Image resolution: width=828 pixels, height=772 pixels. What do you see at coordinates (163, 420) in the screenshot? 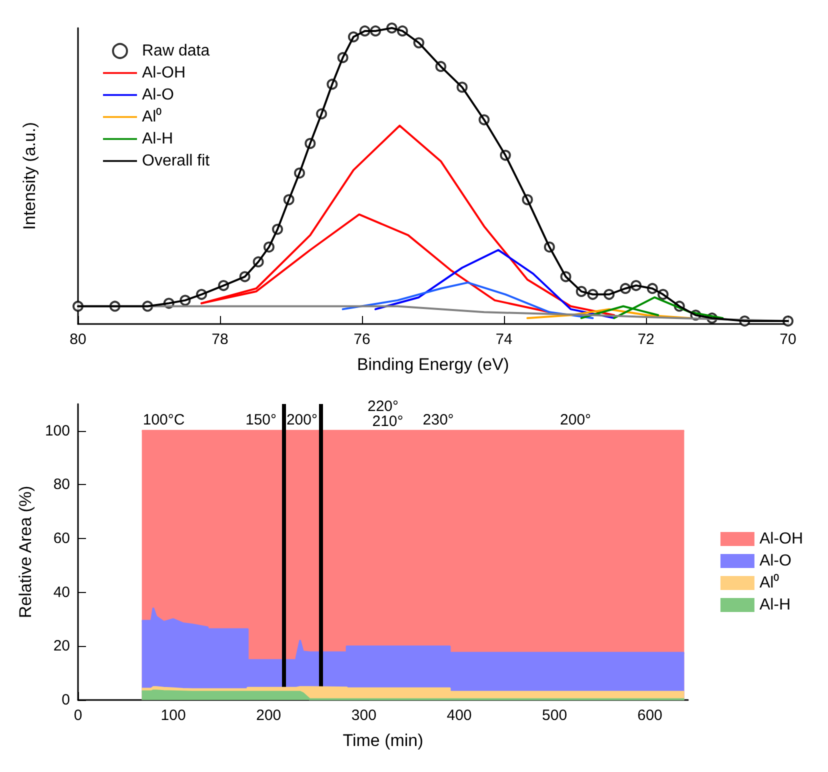
I see `annotation: 100°C` at bounding box center [163, 420].